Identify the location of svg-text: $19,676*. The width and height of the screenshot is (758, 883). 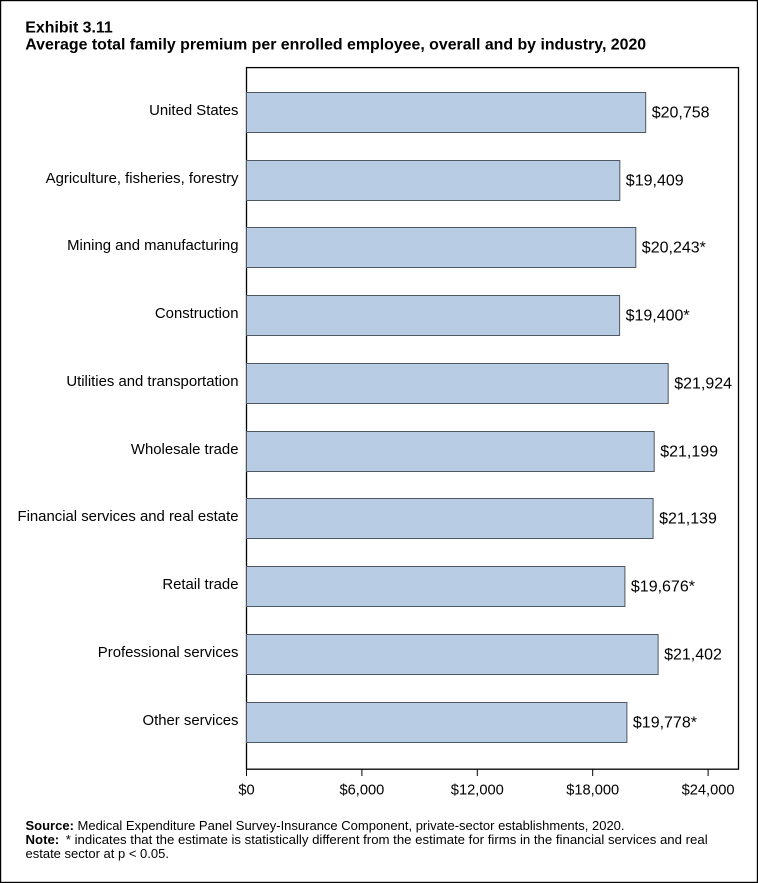
(663, 587).